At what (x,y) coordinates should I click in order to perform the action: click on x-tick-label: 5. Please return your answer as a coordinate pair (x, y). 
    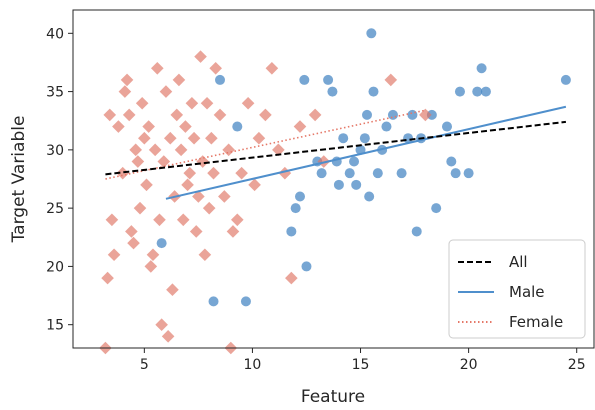
    Looking at the image, I should click on (144, 365).